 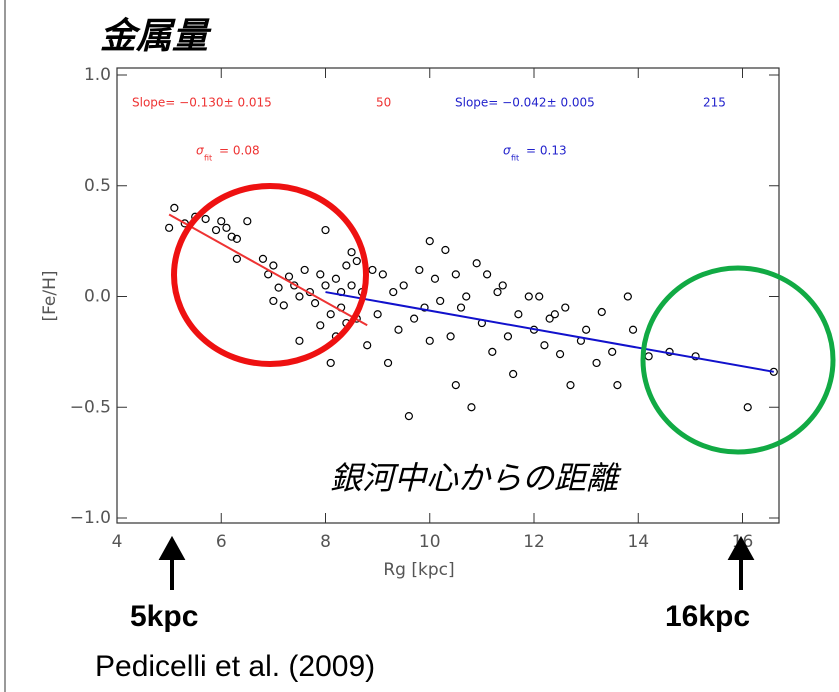 What do you see at coordinates (476, 478) in the screenshot?
I see `distance-label: 銀河中心からの距離` at bounding box center [476, 478].